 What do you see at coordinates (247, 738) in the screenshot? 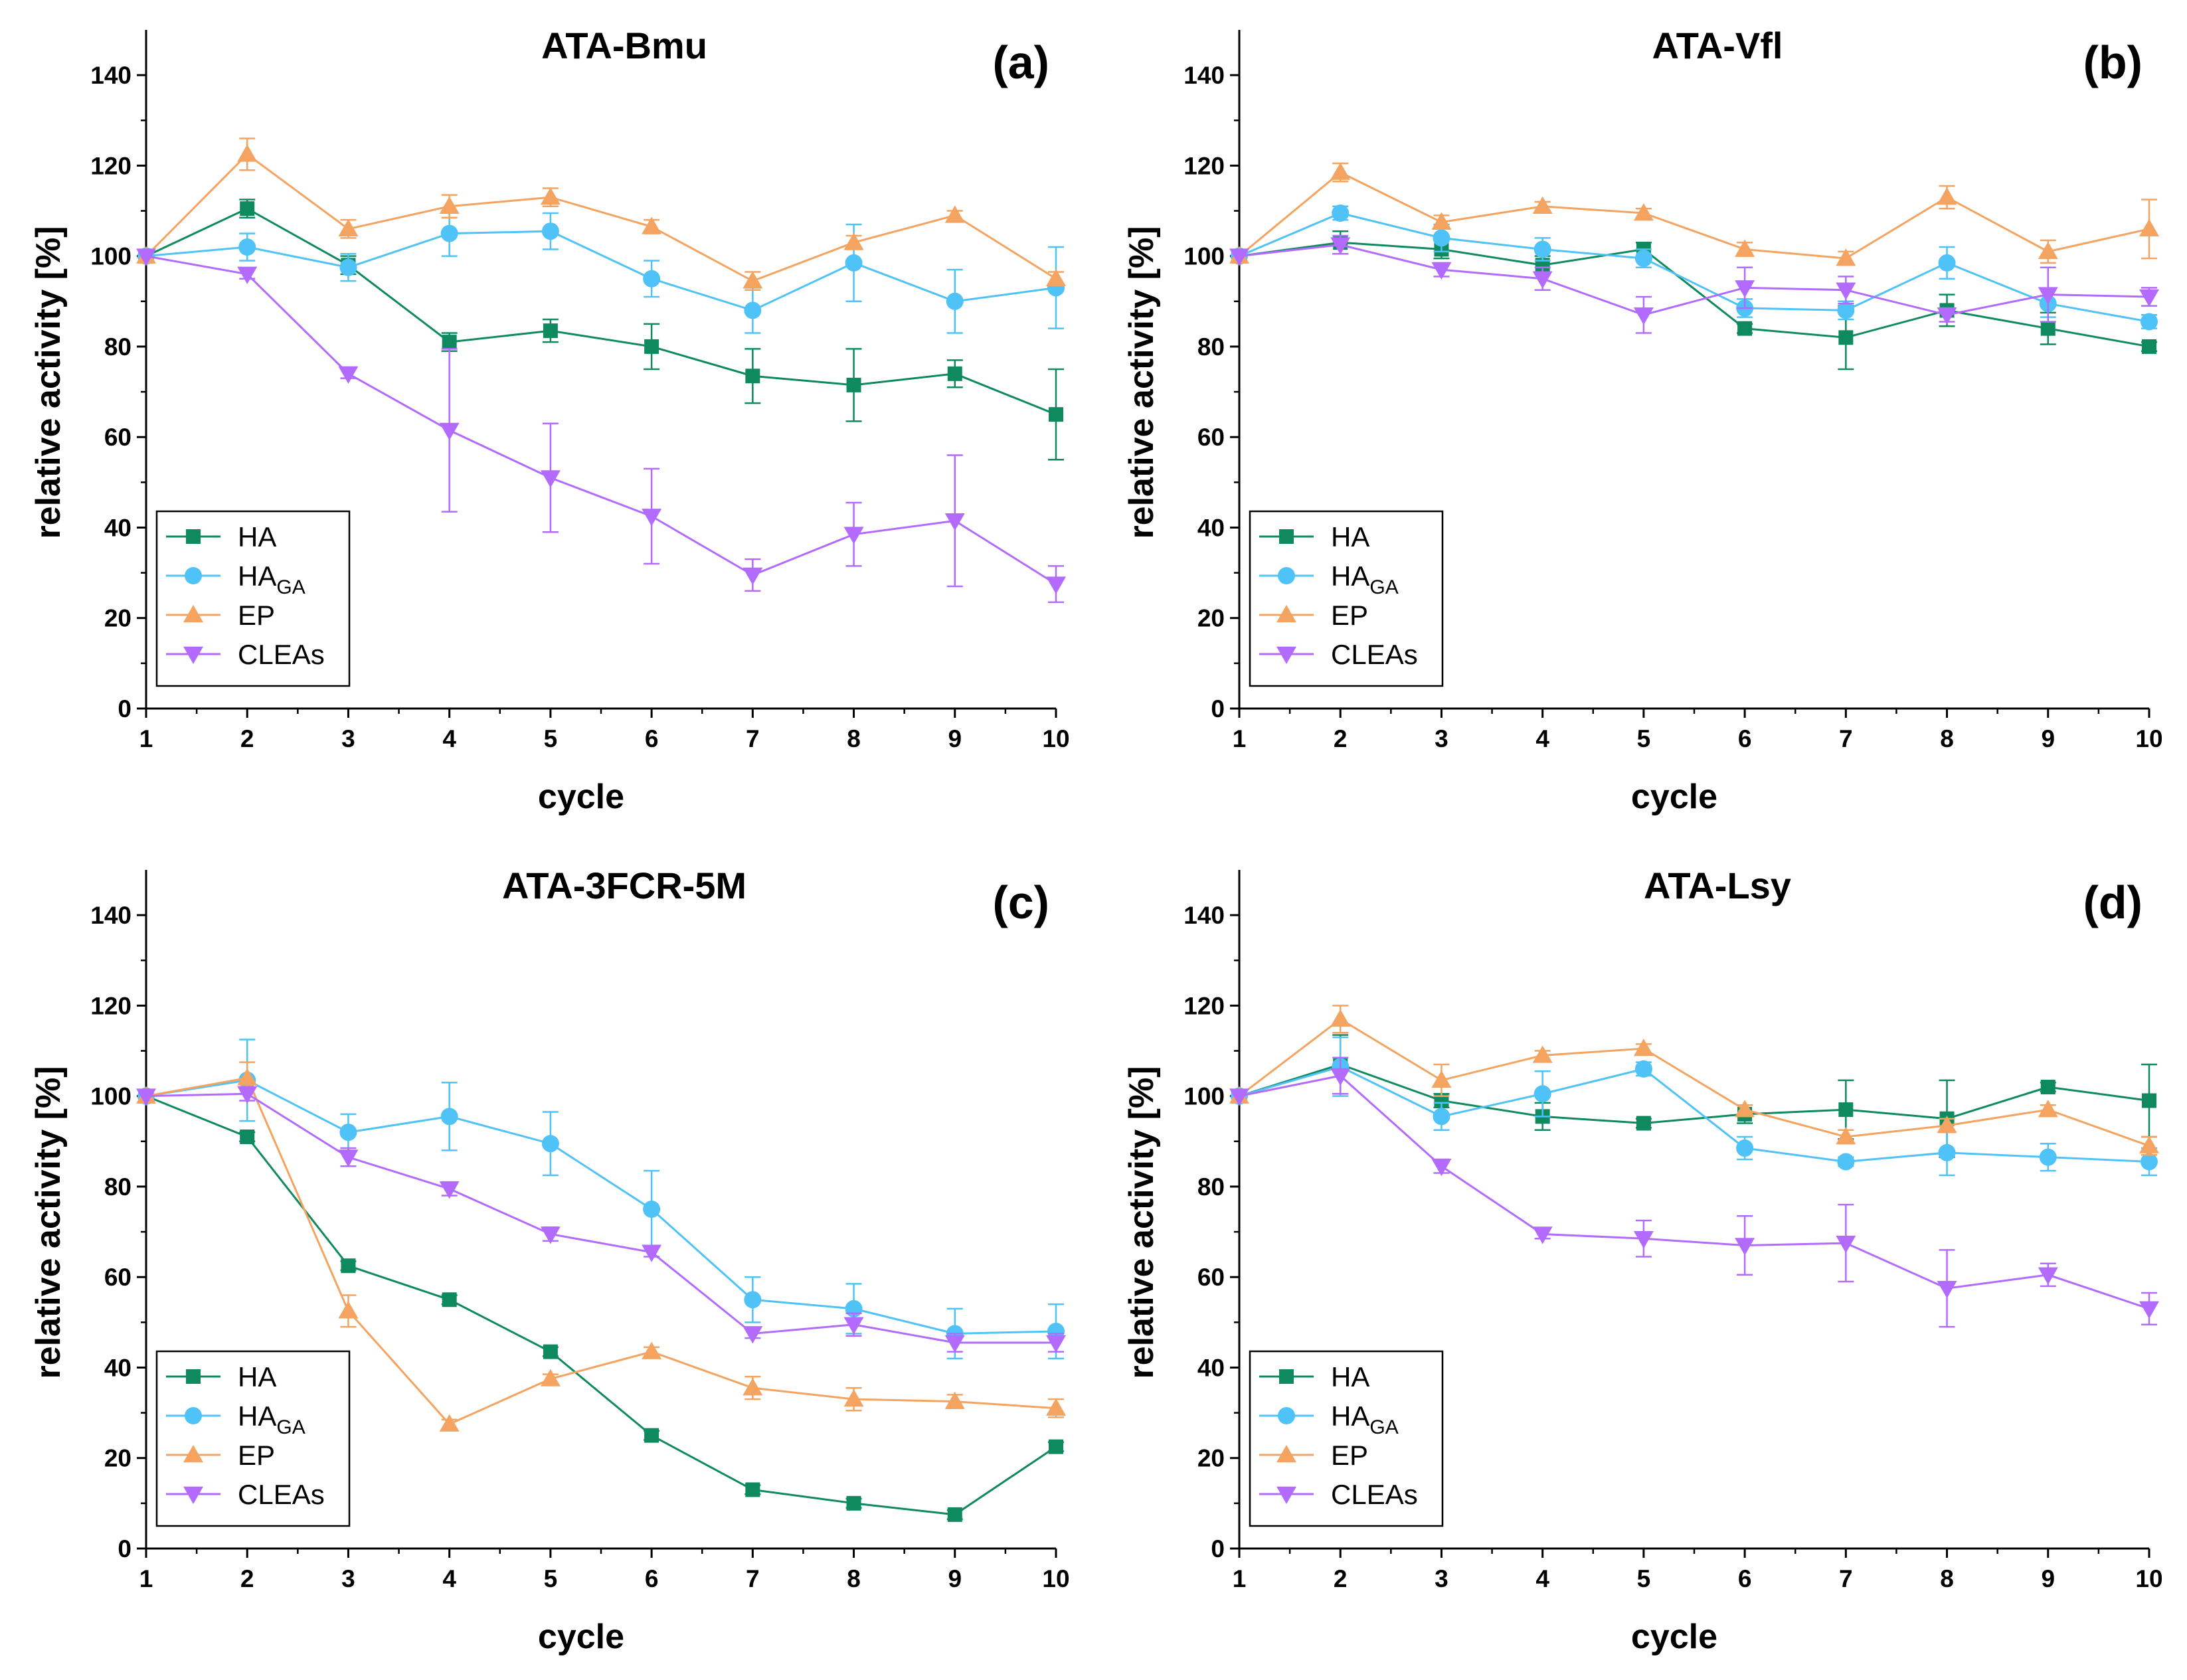
I see `x-tick-label: 2` at bounding box center [247, 738].